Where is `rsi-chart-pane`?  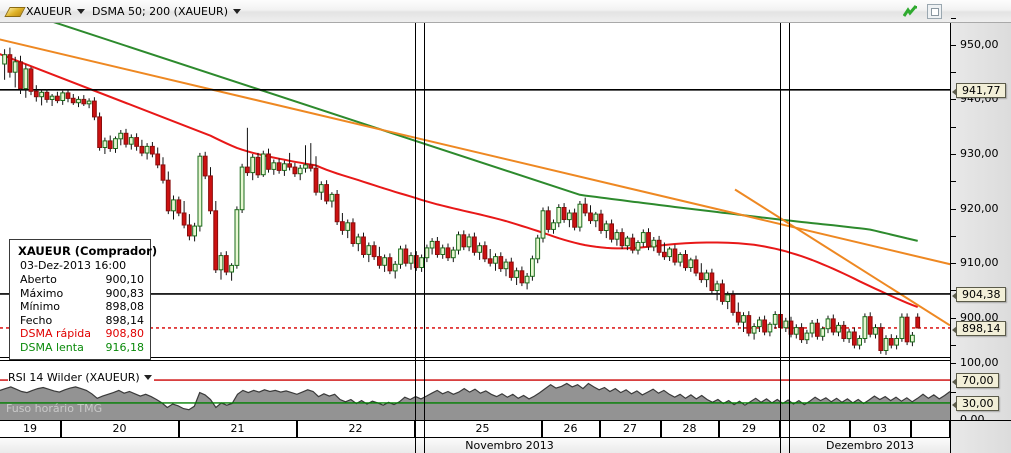 rsi-chart-pane is located at coordinates (475, 391).